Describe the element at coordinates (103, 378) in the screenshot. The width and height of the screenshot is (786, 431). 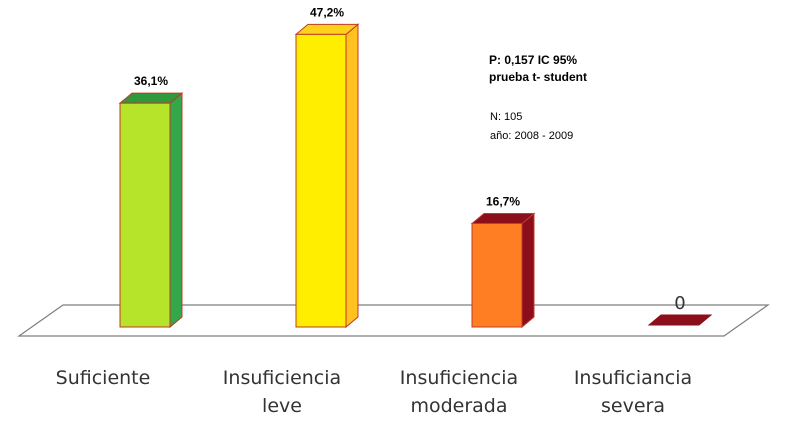
I see `category-label: Suficiente` at that location.